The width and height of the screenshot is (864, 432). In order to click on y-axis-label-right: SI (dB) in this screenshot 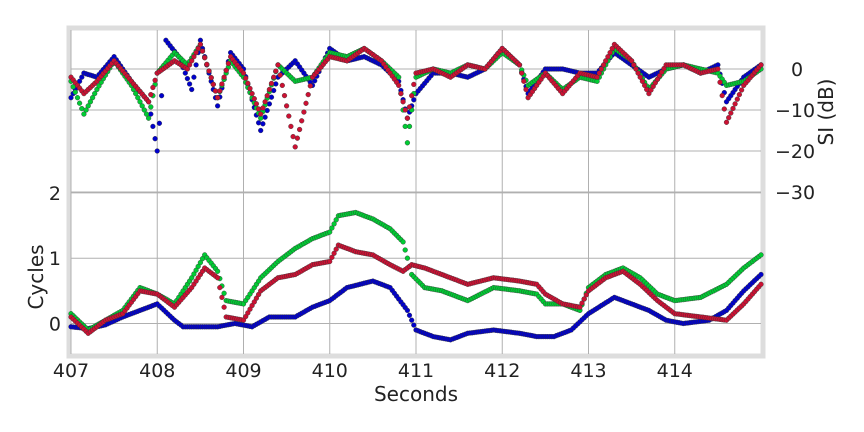, I will do `click(826, 112)`.